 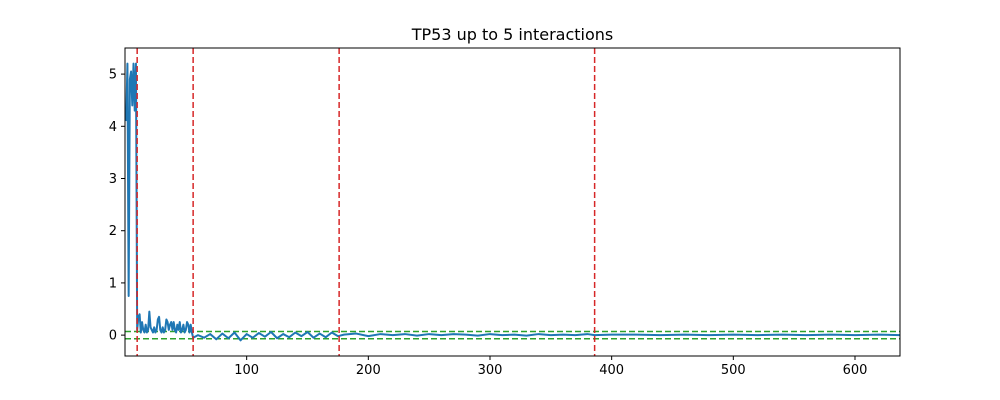 I want to click on x-tick-label: 300, so click(x=490, y=370).